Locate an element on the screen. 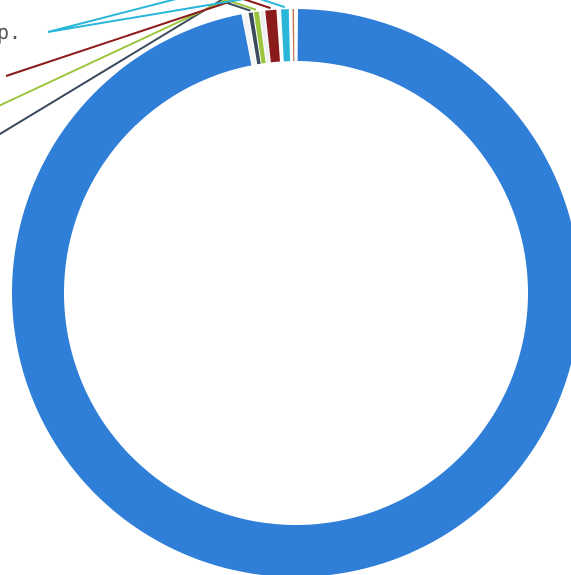 The width and height of the screenshot is (571, 575). slice-labels-layer: p. is located at coordinates (10, 32).